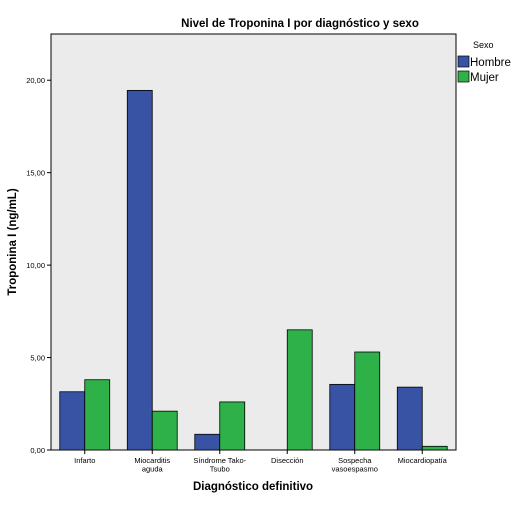 The image size is (521, 511). What do you see at coordinates (463, 61) in the screenshot?
I see `legend-swatch-hombre` at bounding box center [463, 61].